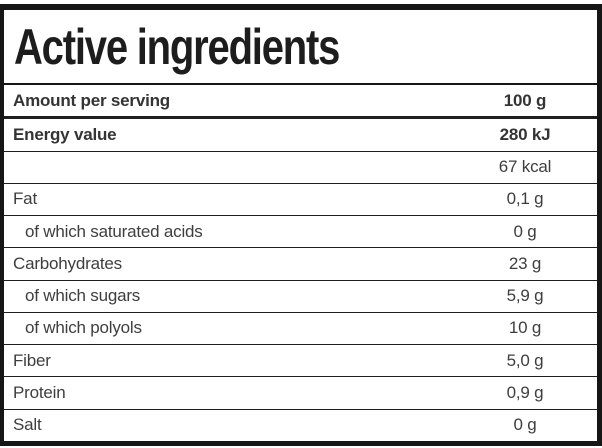 This screenshot has width=602, height=448. I want to click on row-value: 23 g, so click(525, 263).